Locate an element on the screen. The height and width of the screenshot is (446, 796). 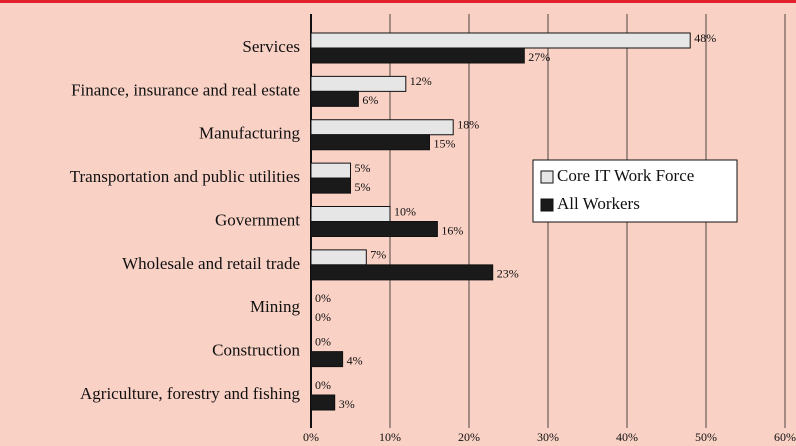
y-tick-label: Construction is located at coordinates (256, 350).